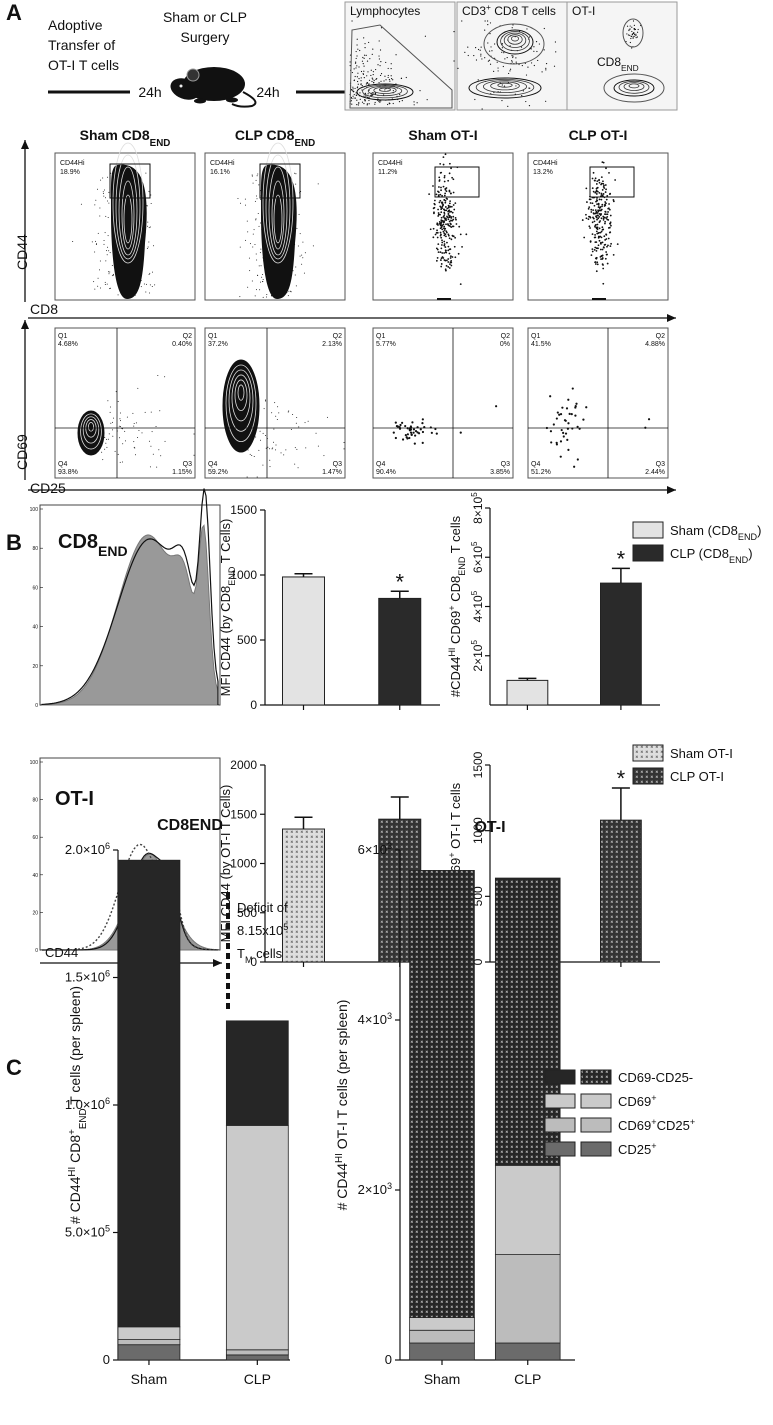  What do you see at coordinates (375, 849) in the screenshot?
I see `y-tick-label: 6×10³` at bounding box center [375, 849].